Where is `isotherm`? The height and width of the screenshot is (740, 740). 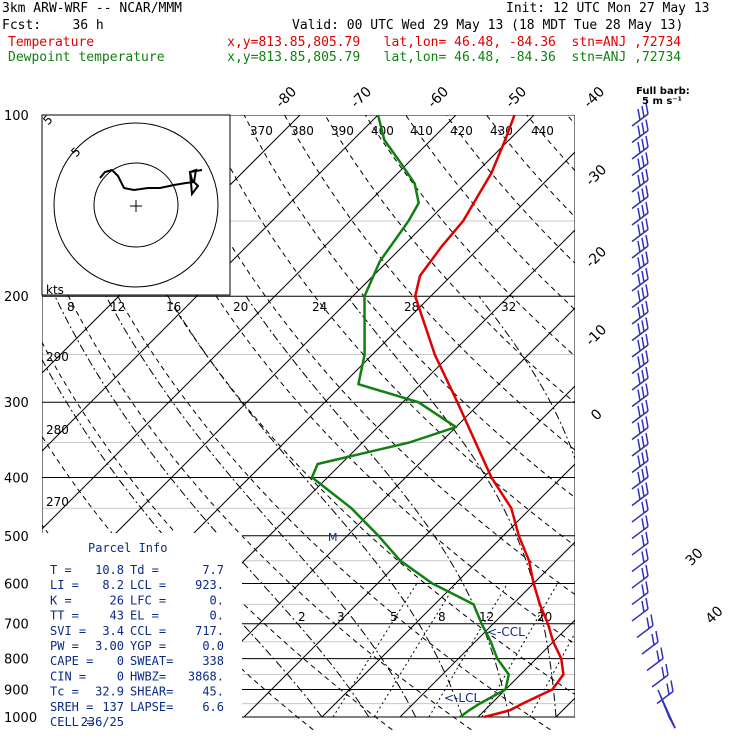 isotherm is located at coordinates (726, 416).